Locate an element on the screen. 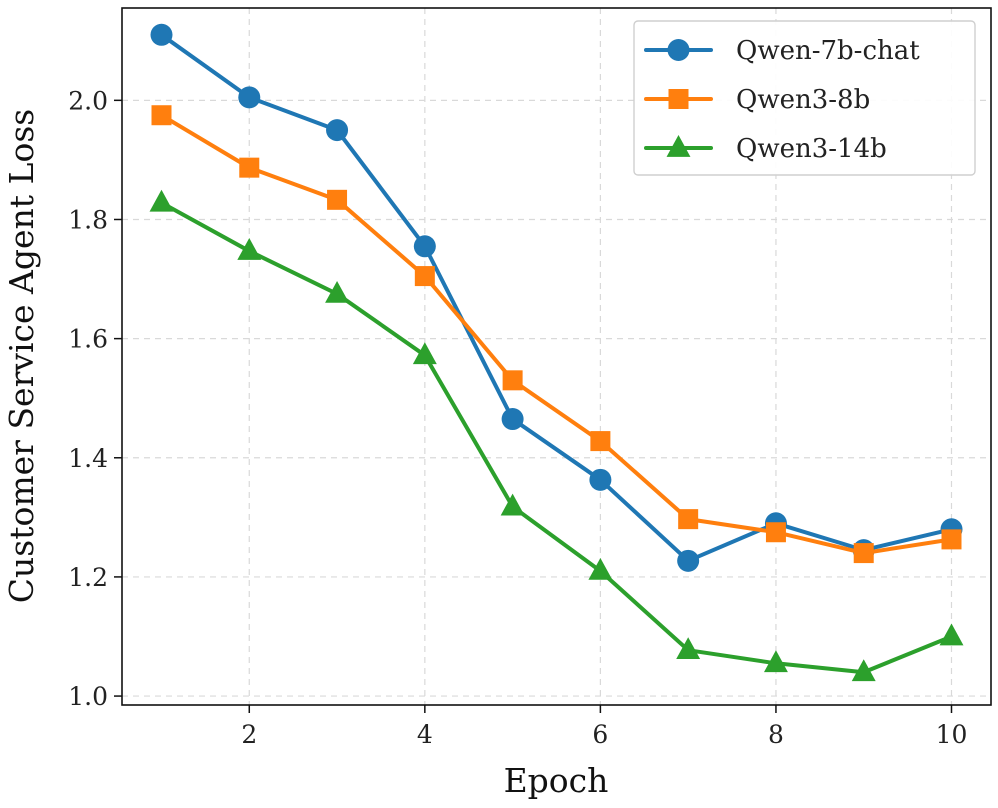  y-tick-label: 1.2 is located at coordinates (88, 577).